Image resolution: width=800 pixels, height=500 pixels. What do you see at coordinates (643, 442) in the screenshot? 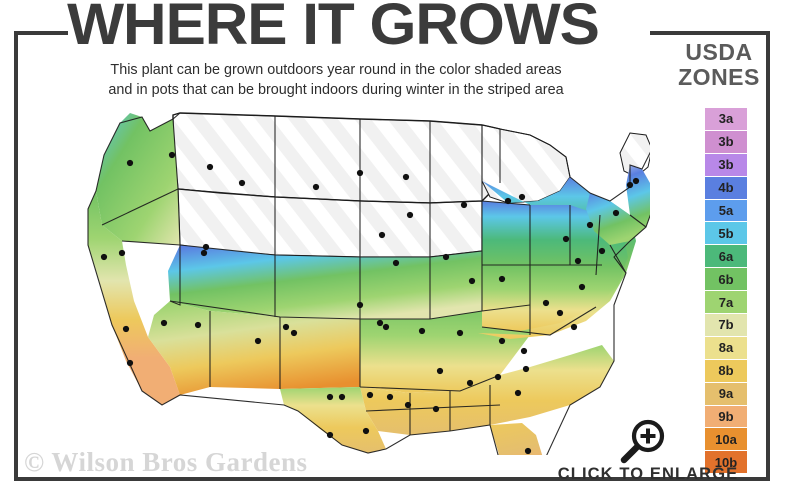
I see `magnifier-plus-icon` at bounding box center [643, 442].